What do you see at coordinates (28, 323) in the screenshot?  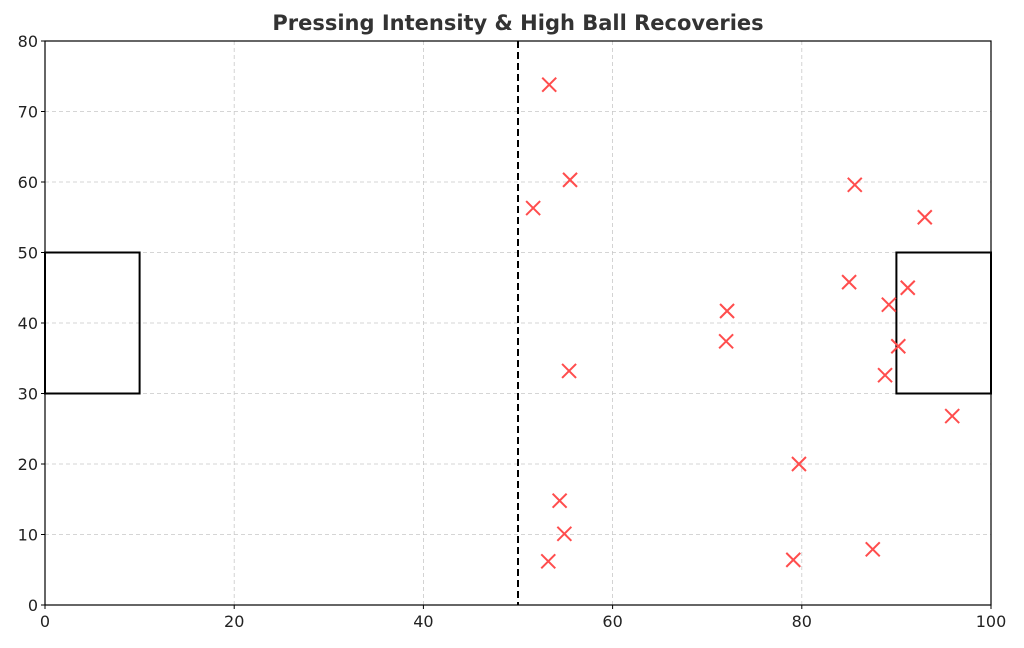 I see `y-tick-label: 40` at bounding box center [28, 323].